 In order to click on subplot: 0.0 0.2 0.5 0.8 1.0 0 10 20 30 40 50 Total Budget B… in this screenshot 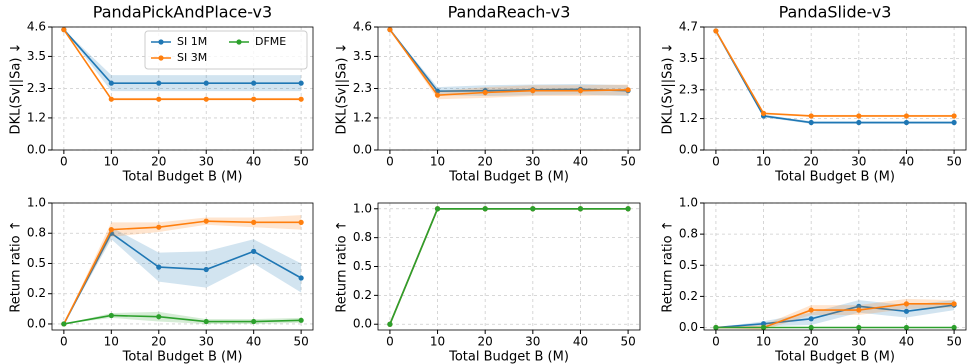, I will do `click(161, 280)`.